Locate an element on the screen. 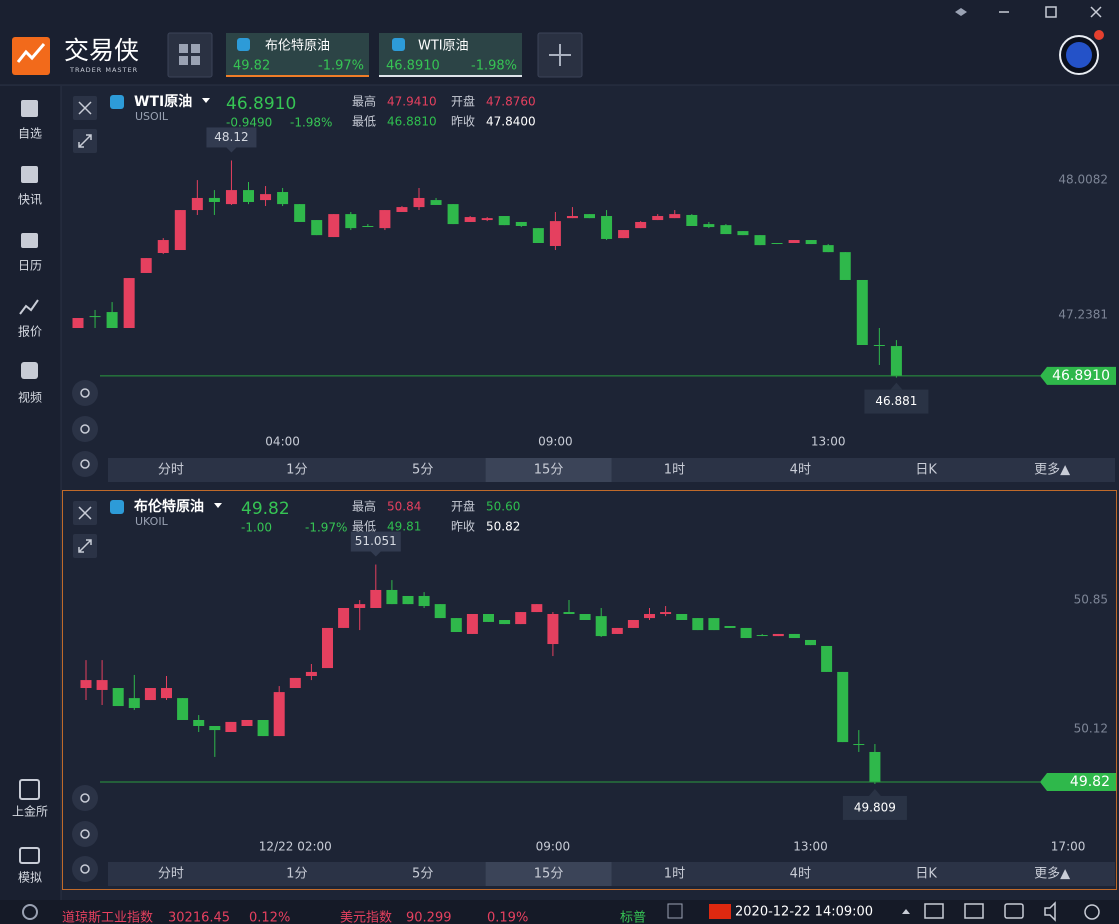  sidebar-label: 报价 is located at coordinates (30, 331).